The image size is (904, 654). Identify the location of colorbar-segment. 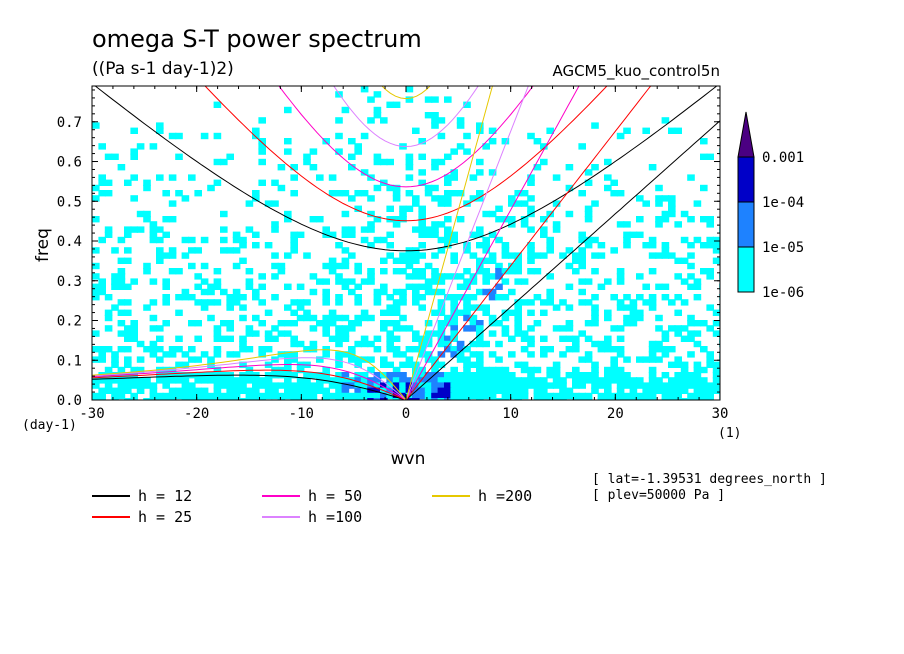
(746, 269).